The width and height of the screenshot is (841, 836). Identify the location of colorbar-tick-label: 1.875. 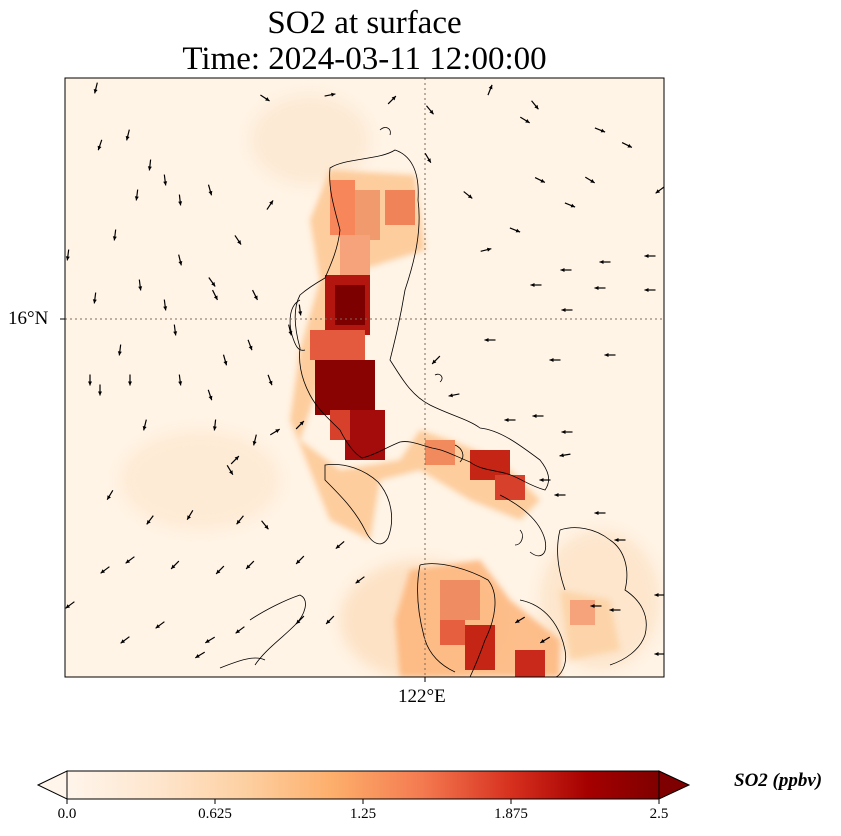
(511, 814).